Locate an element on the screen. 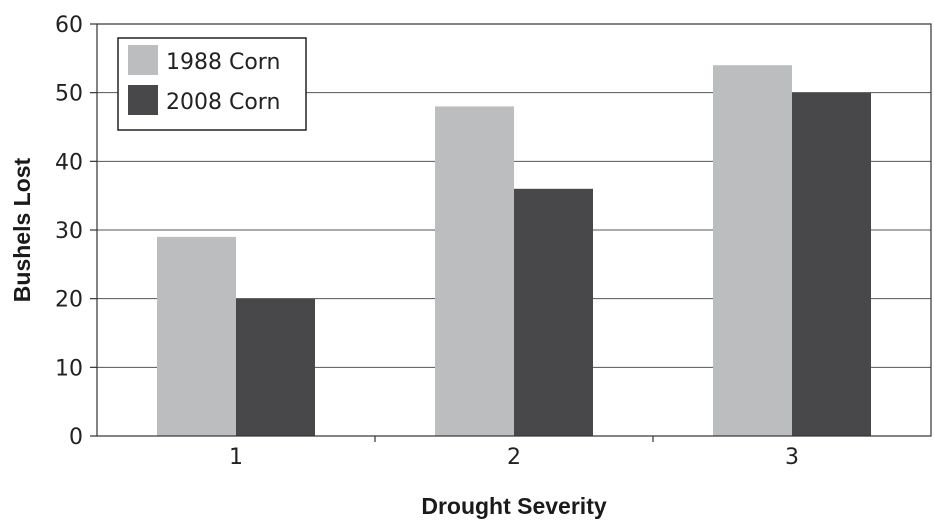 This screenshot has height=521, width=934. x-tick-label: 3 is located at coordinates (792, 457).